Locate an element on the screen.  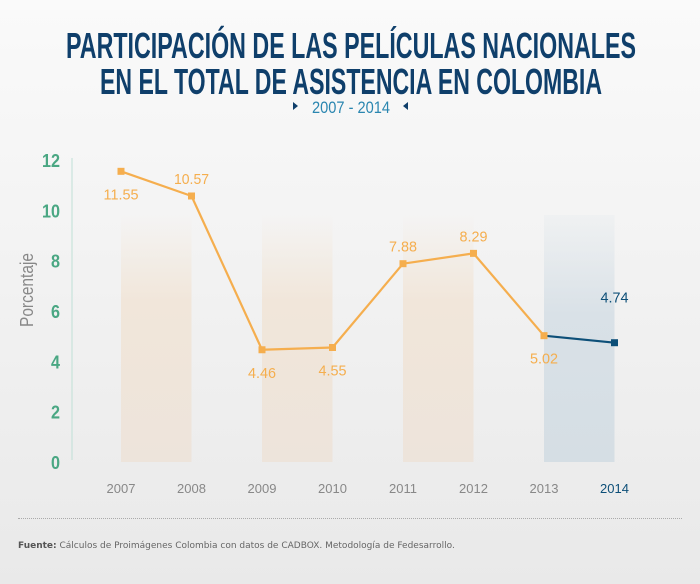
y-tick-label: 10 is located at coordinates (51, 211).